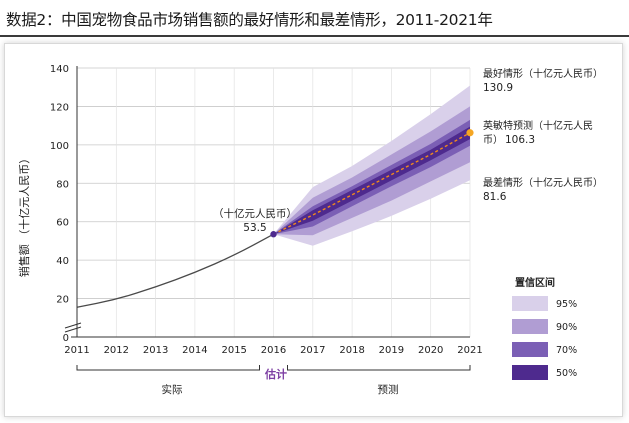  What do you see at coordinates (520, 140) in the screenshot?
I see `expected-value: 106.3` at bounding box center [520, 140].